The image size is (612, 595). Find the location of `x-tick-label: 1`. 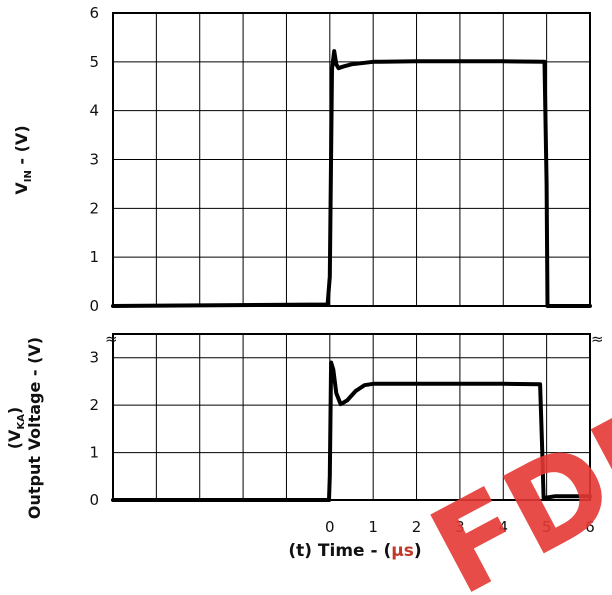

x-tick-label: 1 is located at coordinates (373, 527).